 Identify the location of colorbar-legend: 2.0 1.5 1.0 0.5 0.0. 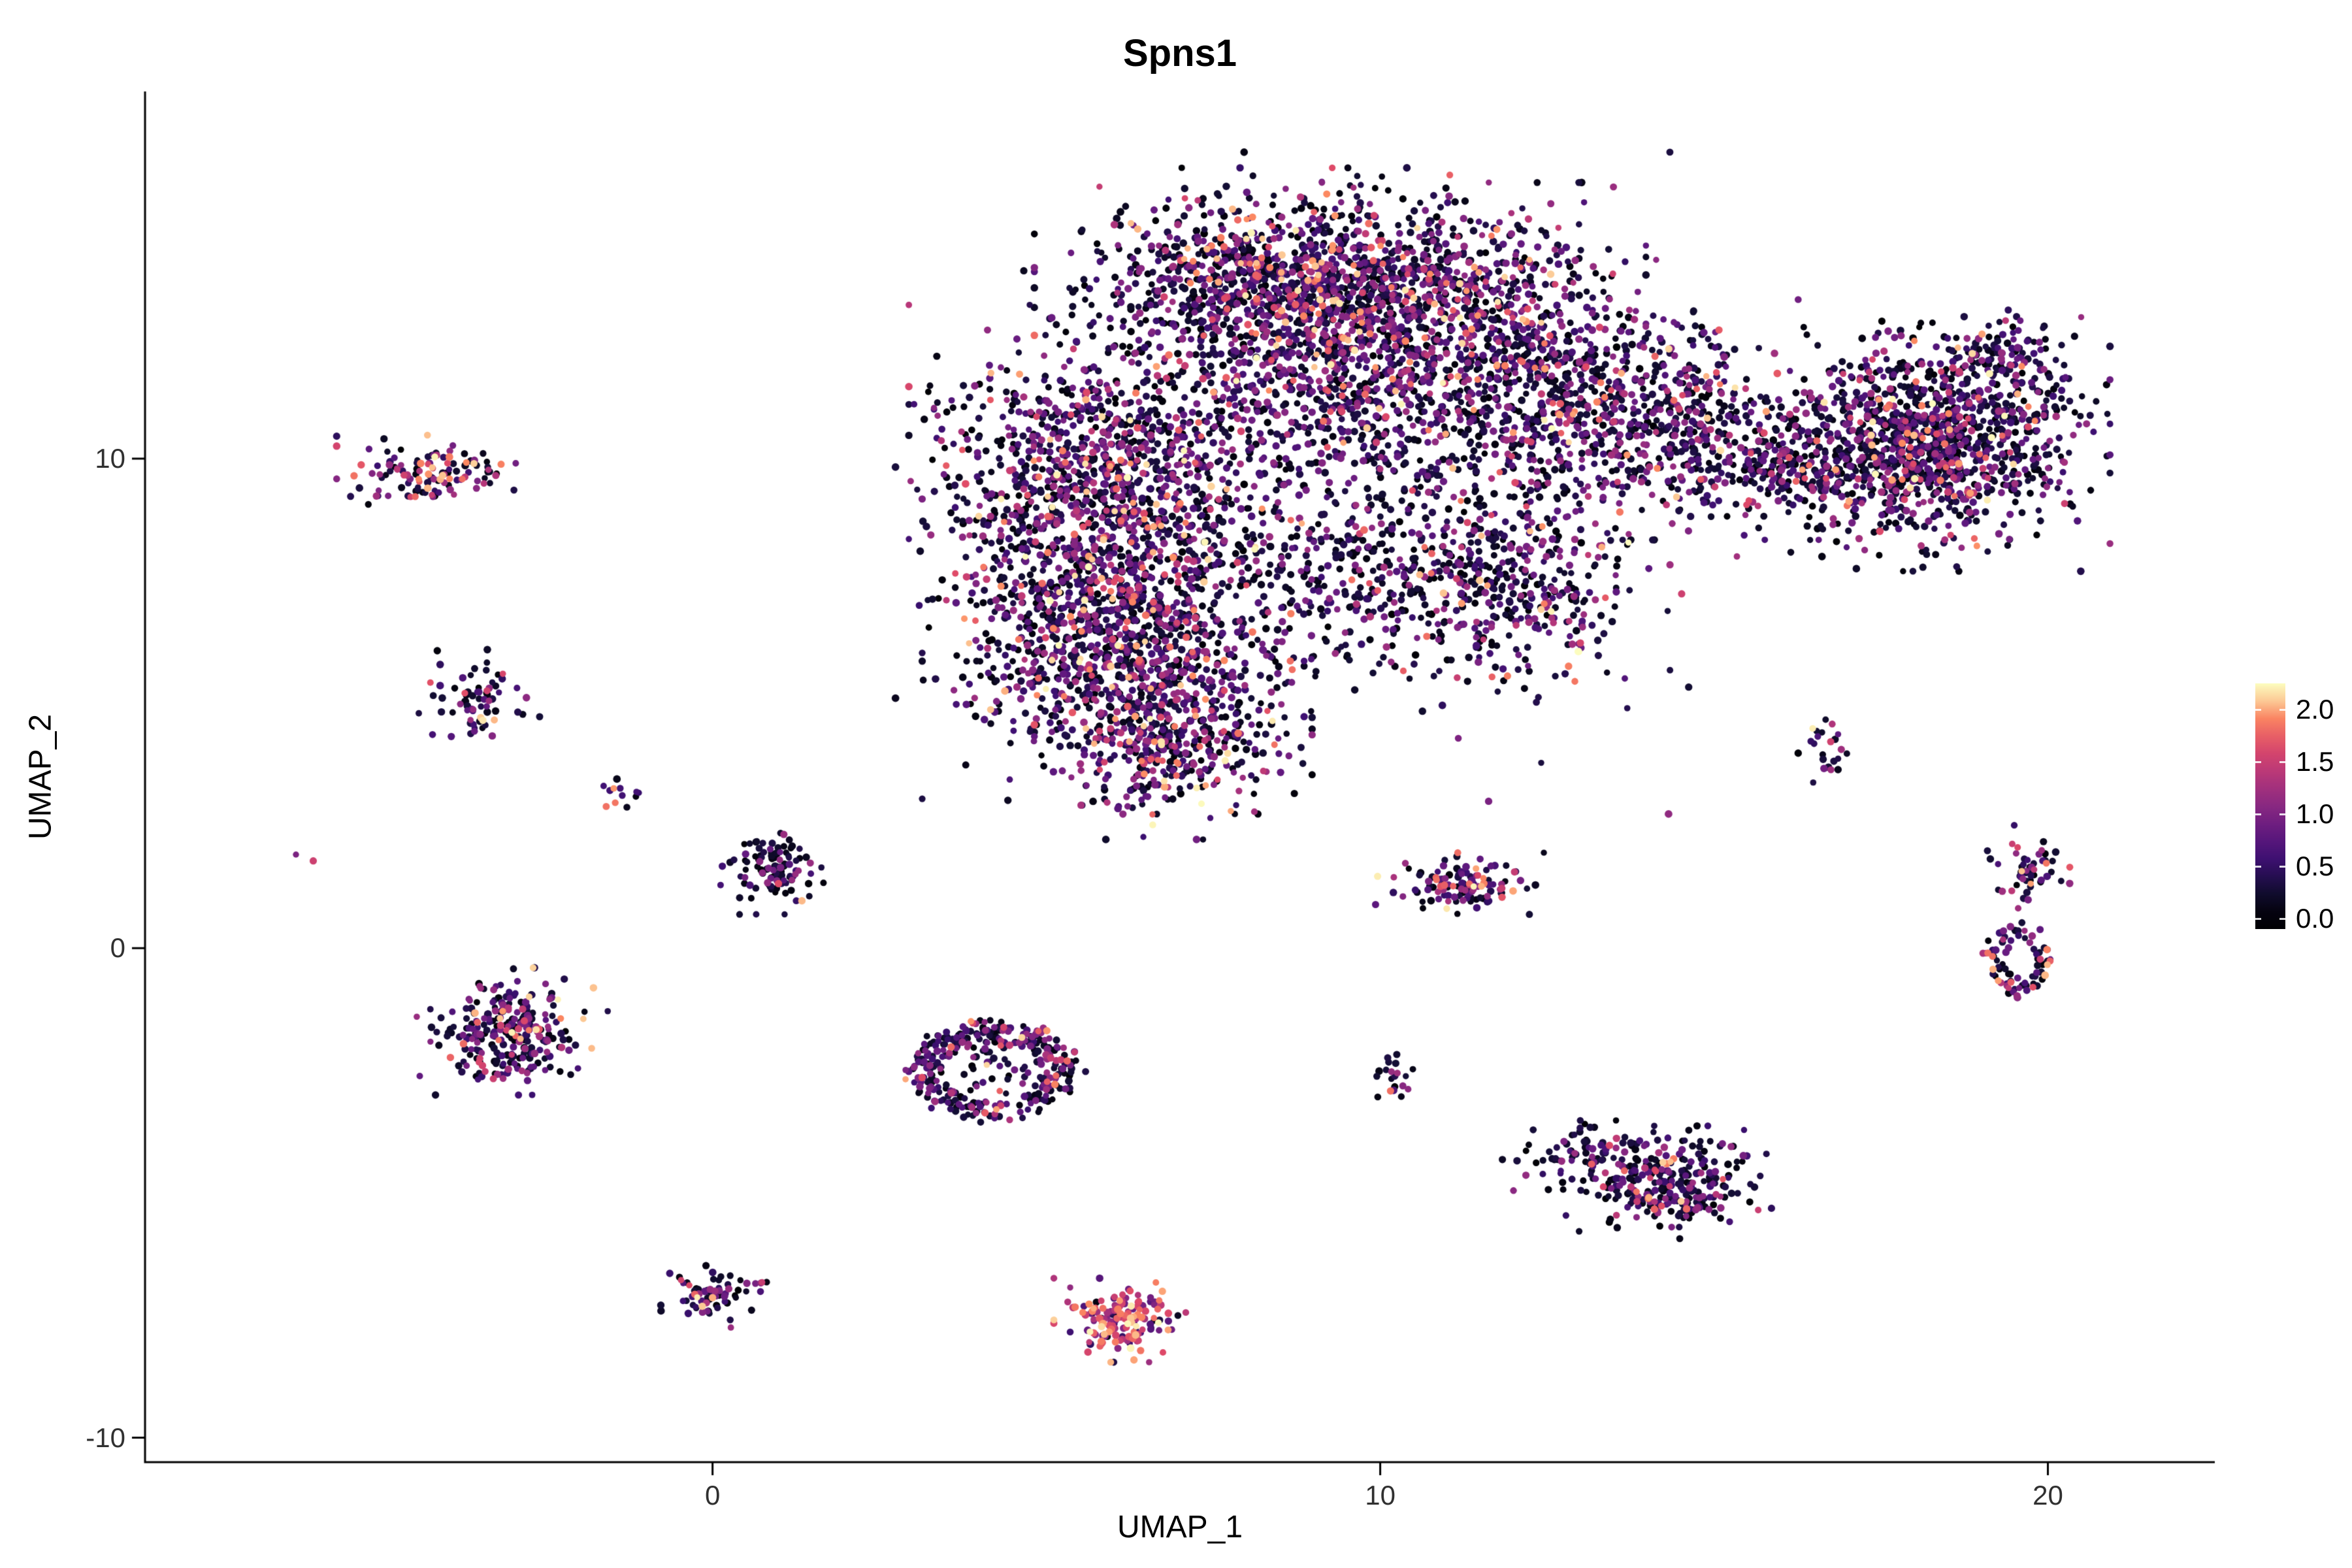
(2303, 808).